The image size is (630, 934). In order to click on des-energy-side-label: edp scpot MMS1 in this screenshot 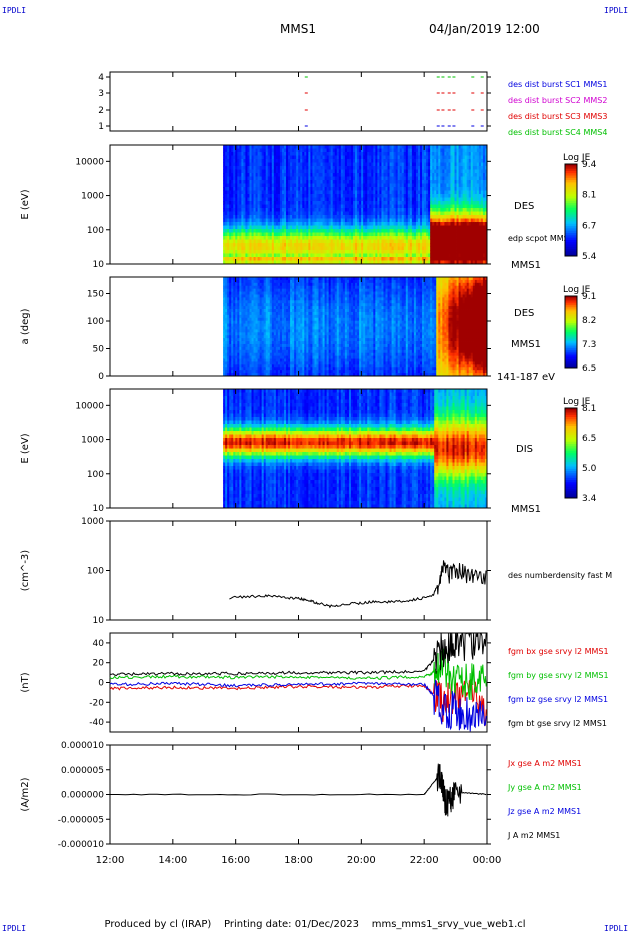, I will do `click(541, 238)`.